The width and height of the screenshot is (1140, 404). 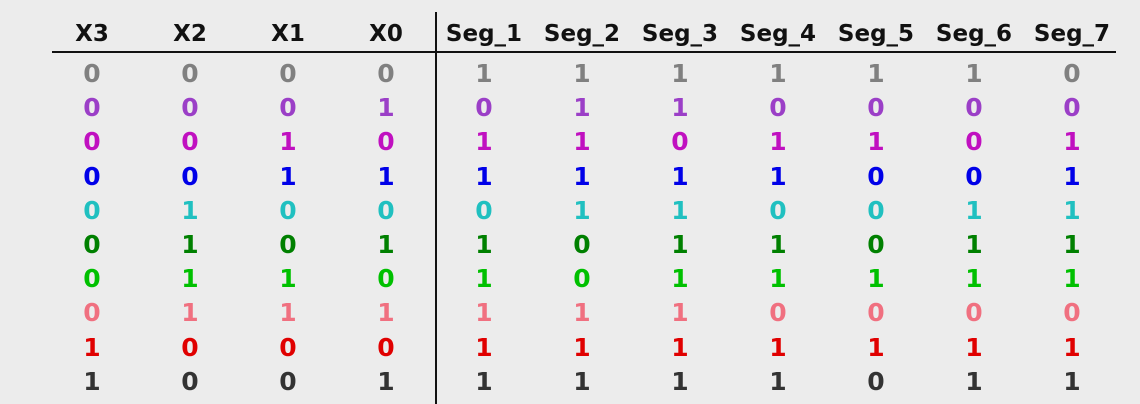 What do you see at coordinates (584, 52) in the screenshot?
I see `header-rule` at bounding box center [584, 52].